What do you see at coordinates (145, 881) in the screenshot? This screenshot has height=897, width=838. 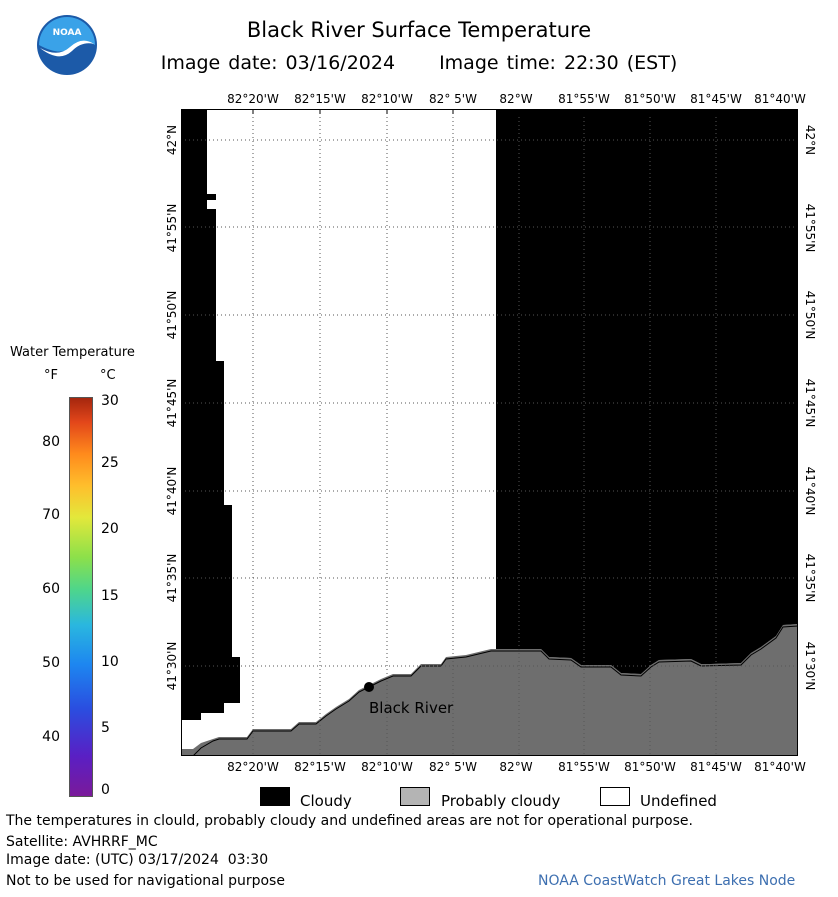 I see `navigation-warning: Not to be used for navigational purpose` at bounding box center [145, 881].